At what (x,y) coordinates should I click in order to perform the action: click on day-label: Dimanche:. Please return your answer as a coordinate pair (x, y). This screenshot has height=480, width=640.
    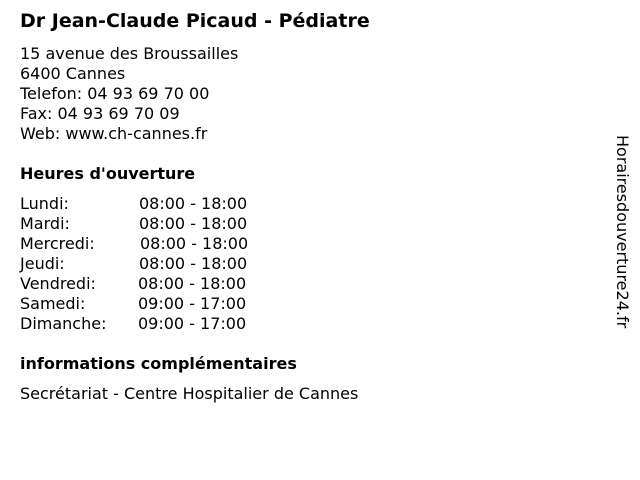
    Looking at the image, I should click on (63, 323).